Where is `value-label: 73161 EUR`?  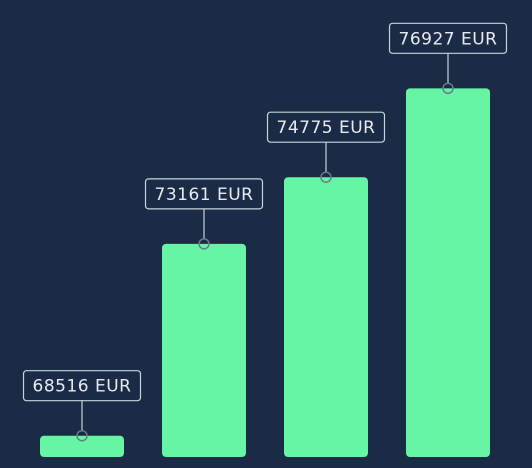
value-label: 73161 EUR is located at coordinates (204, 195).